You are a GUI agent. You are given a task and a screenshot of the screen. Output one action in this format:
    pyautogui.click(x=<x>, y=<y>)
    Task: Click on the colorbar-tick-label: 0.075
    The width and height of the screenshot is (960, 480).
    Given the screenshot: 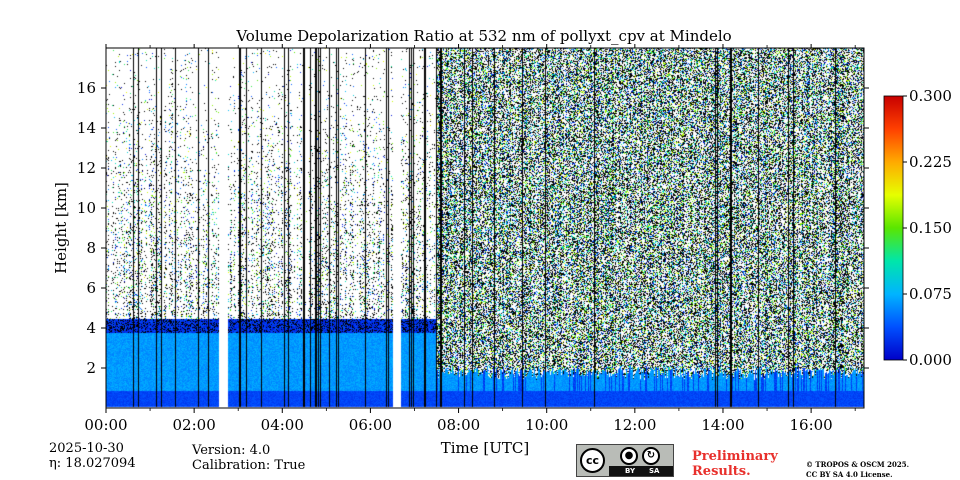 What is the action you would take?
    pyautogui.click(x=930, y=294)
    